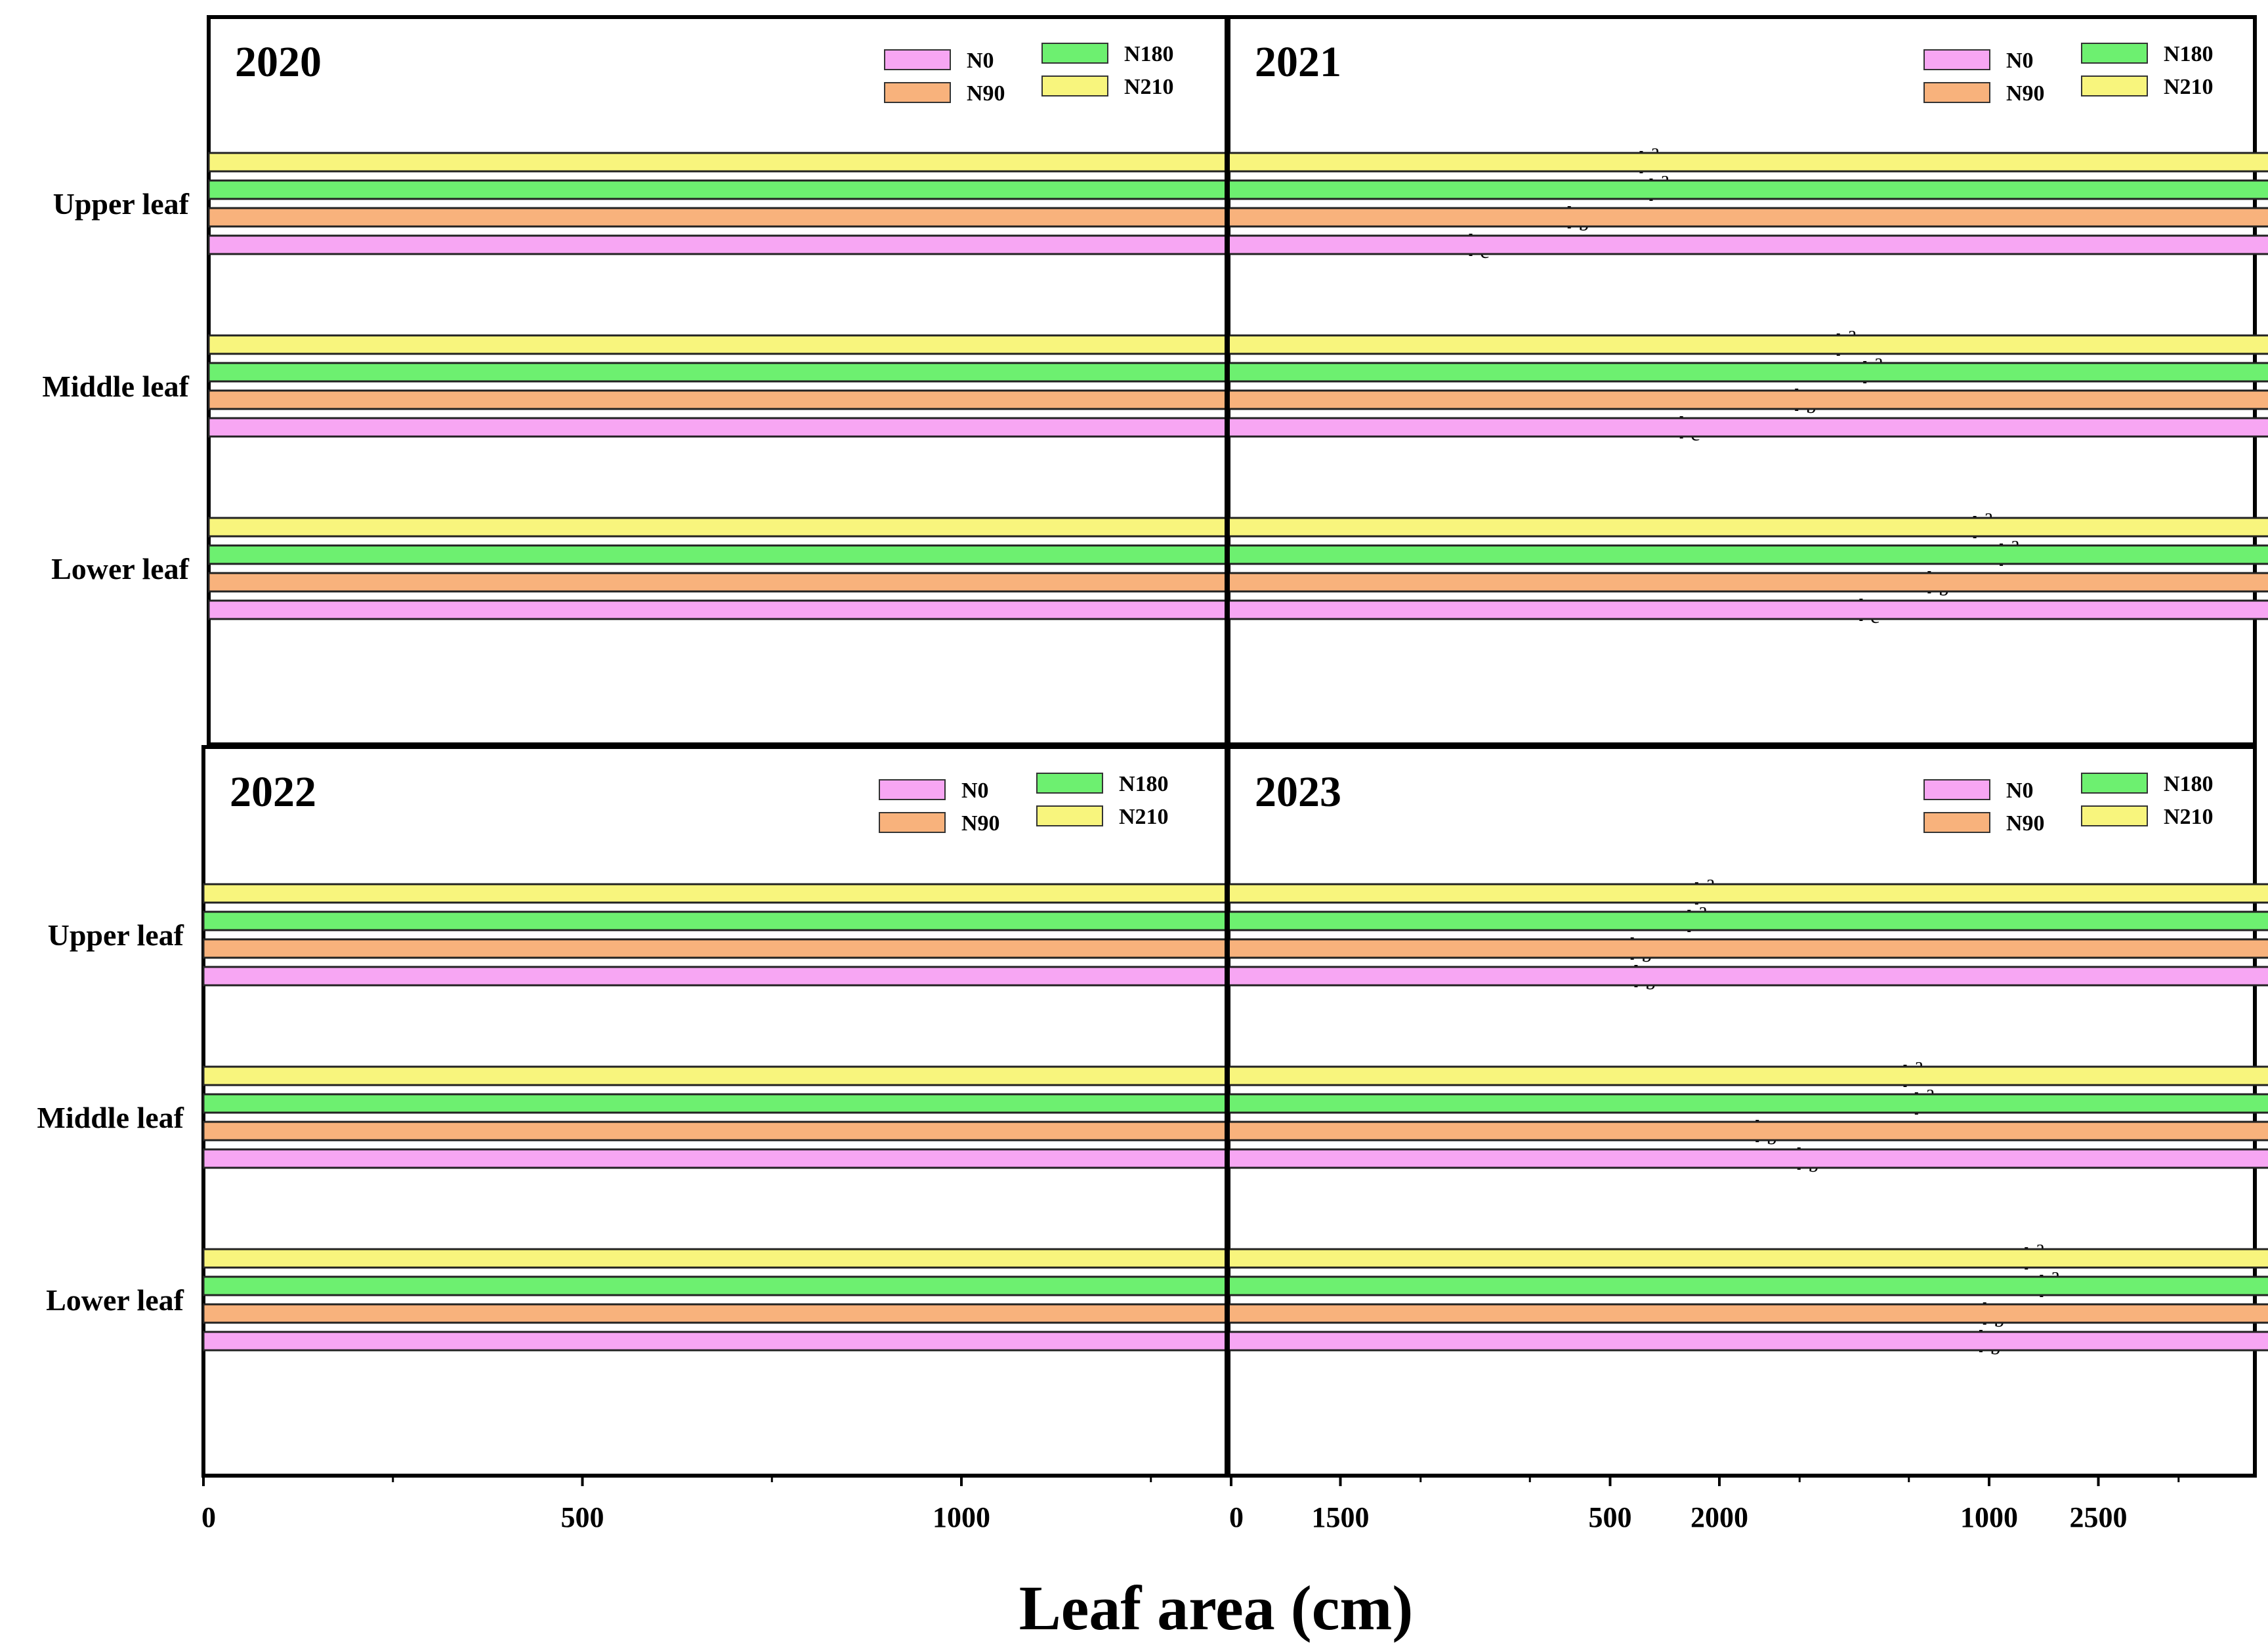  Describe the element at coordinates (1747, 1313) in the screenshot. I see `bar-2023-lower-leaf-n90` at that location.